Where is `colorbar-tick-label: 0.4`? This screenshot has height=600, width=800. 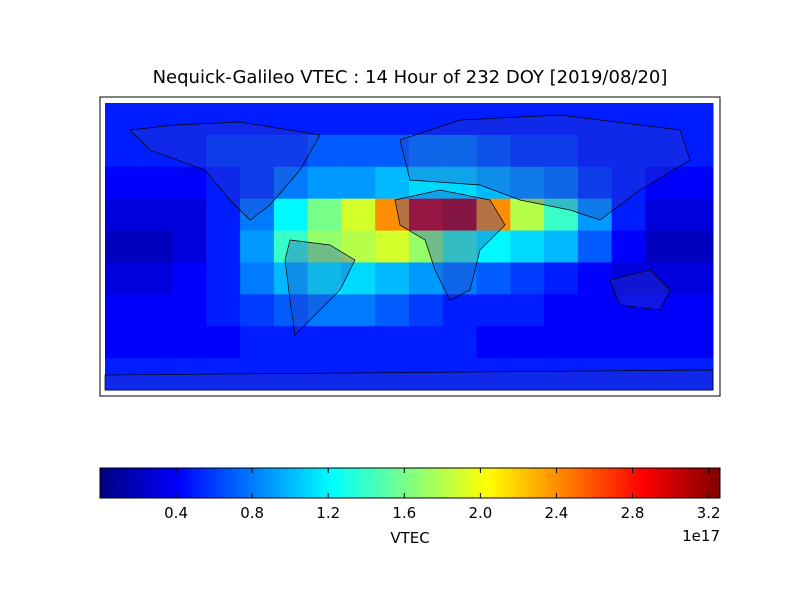 colorbar-tick-label: 0.4 is located at coordinates (176, 513).